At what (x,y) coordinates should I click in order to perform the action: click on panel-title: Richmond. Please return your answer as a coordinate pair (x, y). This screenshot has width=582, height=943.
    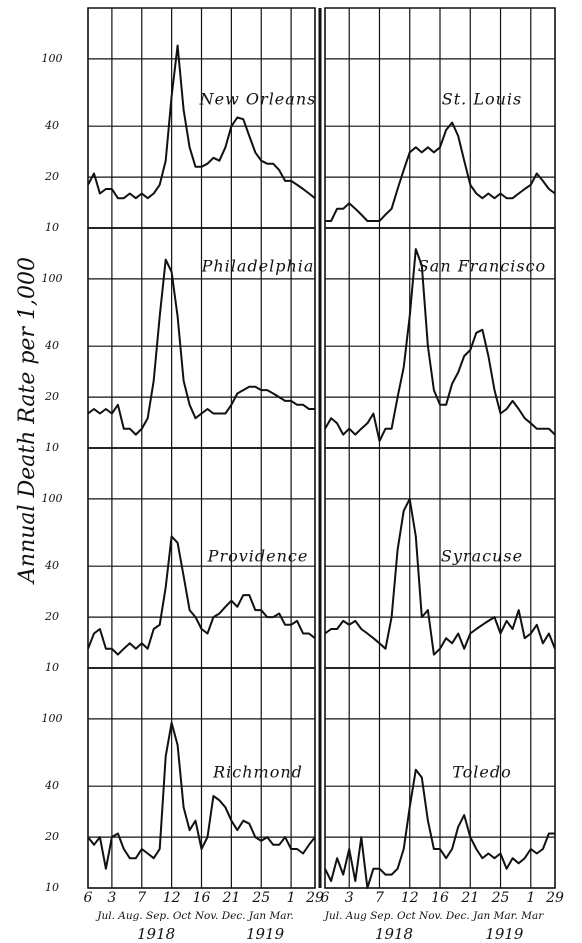
    Looking at the image, I should click on (257, 772).